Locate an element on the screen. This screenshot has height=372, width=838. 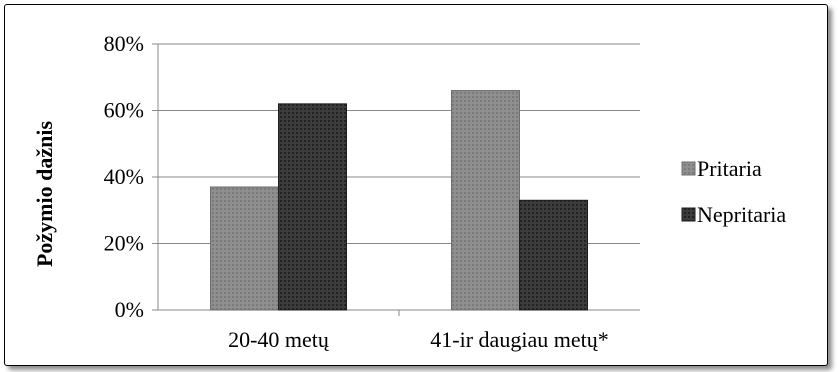
y-tick-label: 80% is located at coordinates (124, 43).